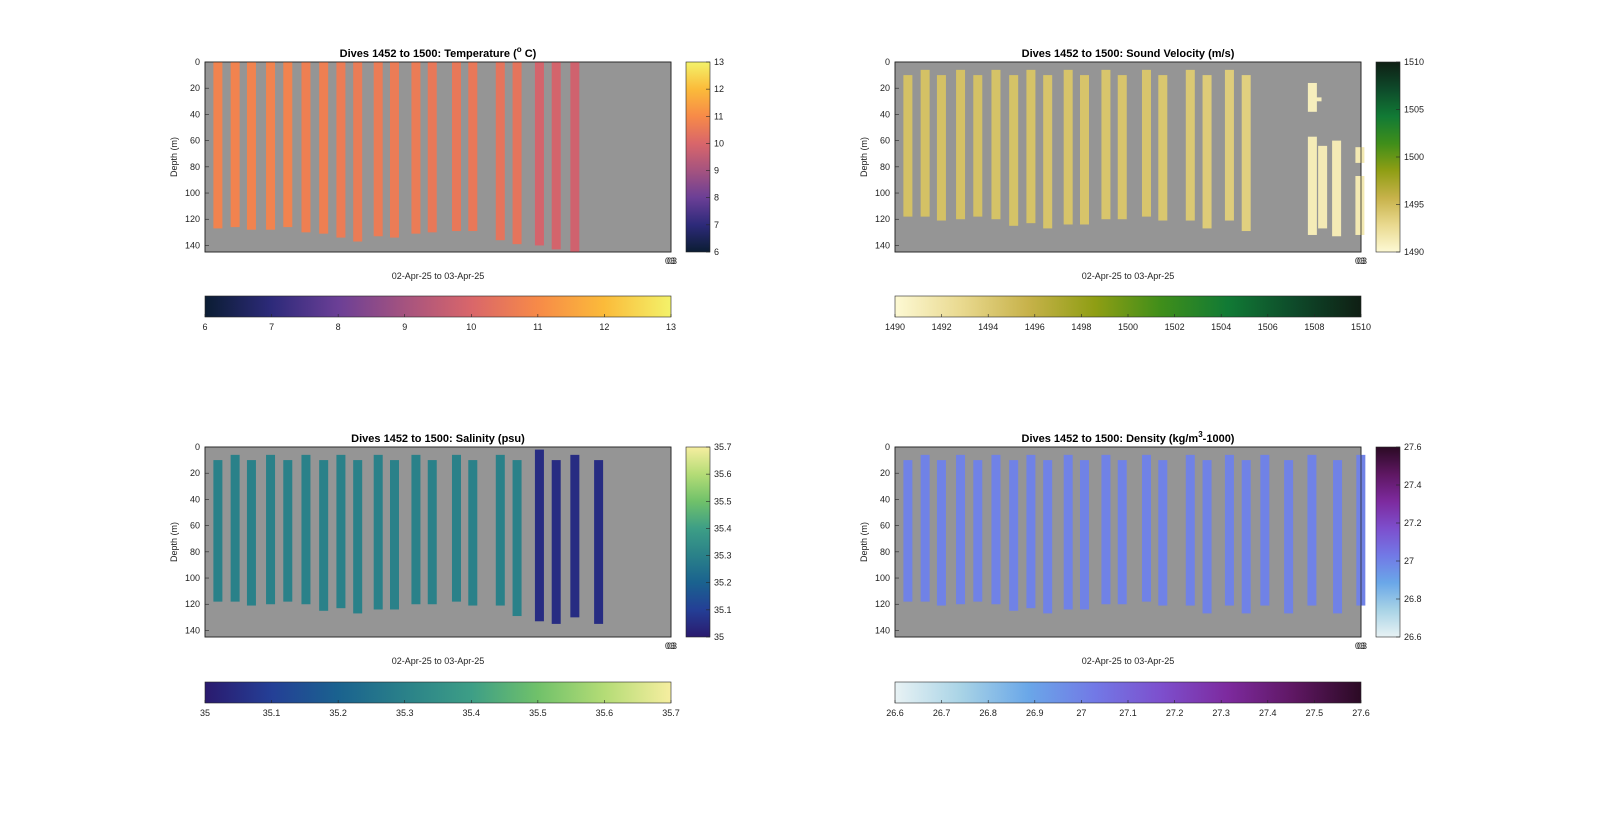  What do you see at coordinates (1128, 54) in the screenshot?
I see `chart-title: Dives 1452 to 1500: Sound Velocity (m/s)` at bounding box center [1128, 54].